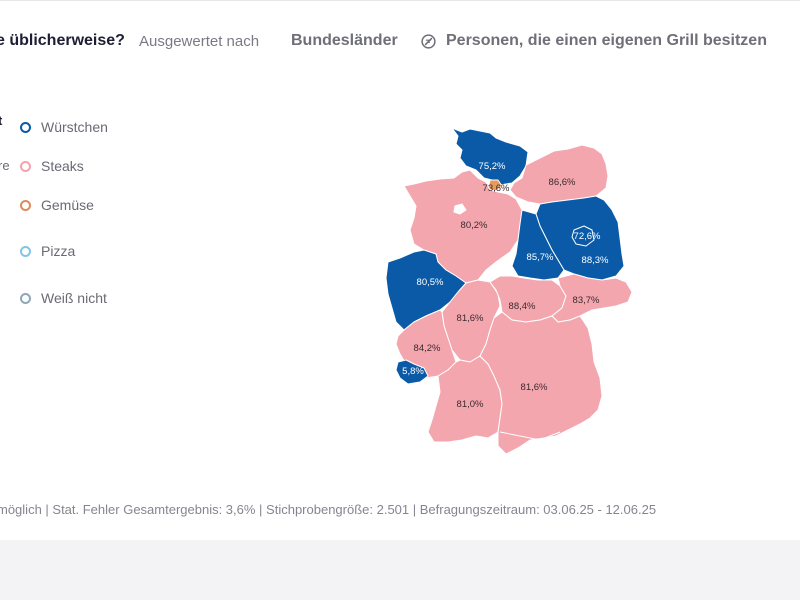 Image resolution: width=800 pixels, height=600 pixels. I want to click on value-label-baden-wuerttemberg: 81,0%, so click(470, 404).